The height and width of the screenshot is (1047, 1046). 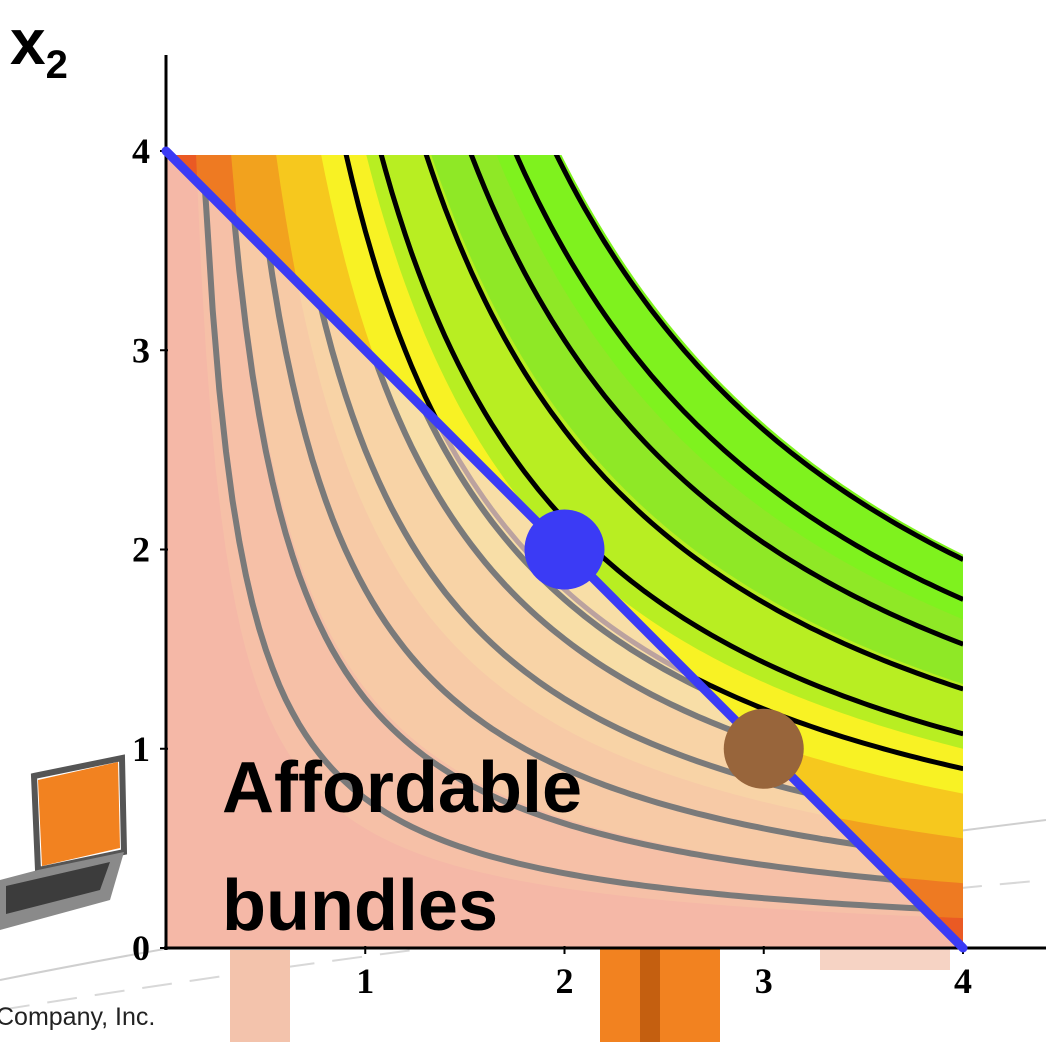 I want to click on region-label-line-1: Affordable, so click(x=402, y=788).